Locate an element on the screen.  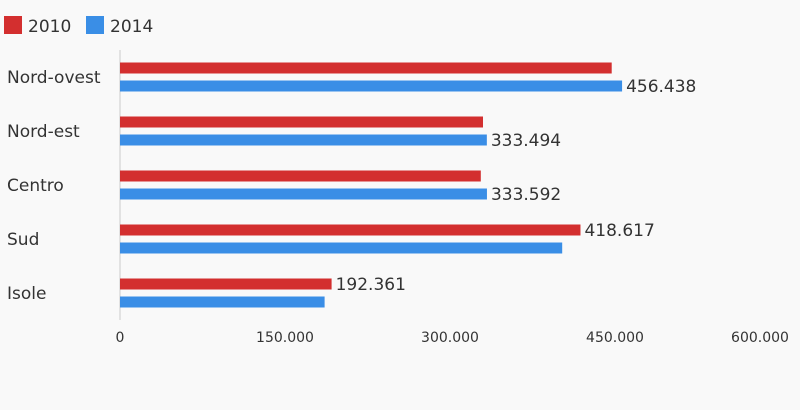
bar-2014-nord-ovest is located at coordinates (371, 86).